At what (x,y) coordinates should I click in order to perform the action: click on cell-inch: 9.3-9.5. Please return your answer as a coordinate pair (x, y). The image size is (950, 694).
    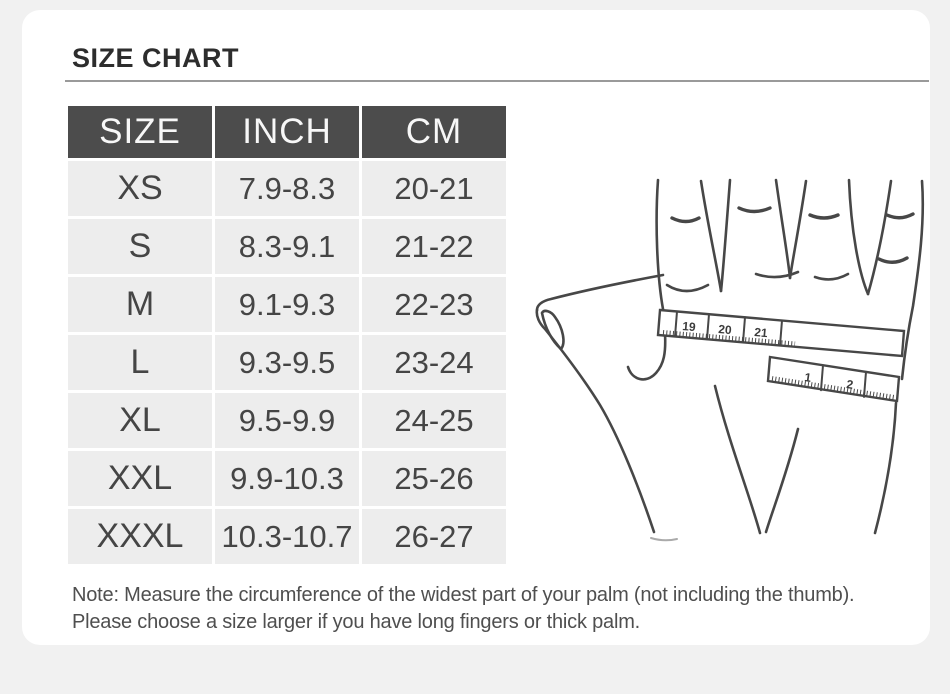
    Looking at the image, I should click on (287, 362).